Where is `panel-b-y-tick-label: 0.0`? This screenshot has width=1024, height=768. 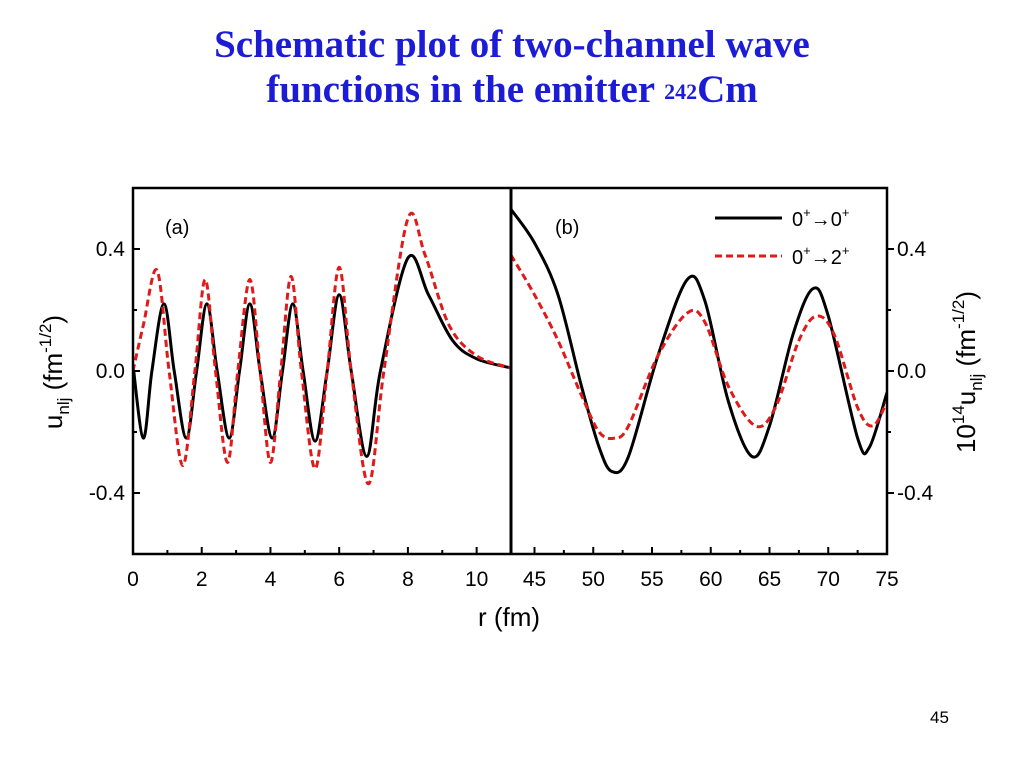
panel-b-y-tick-label: 0.0 is located at coordinates (911, 371).